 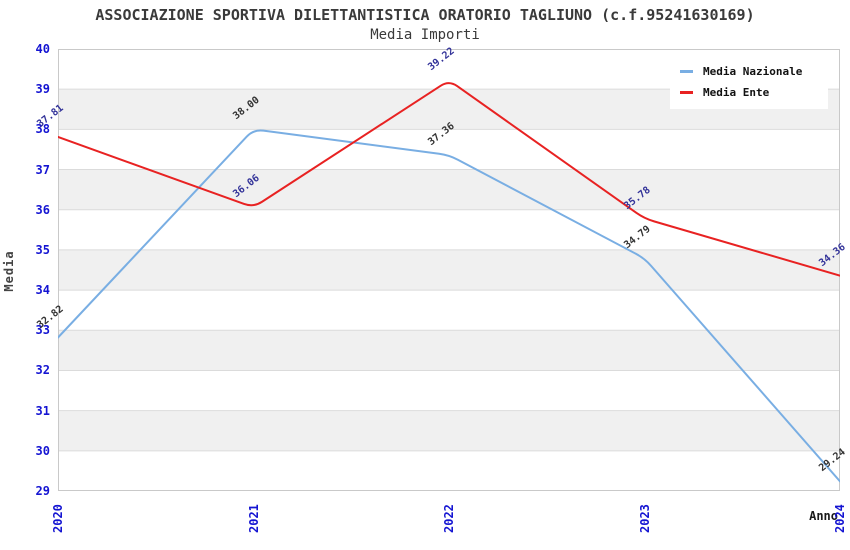 I want to click on y-tick-label: 32, so click(x=42, y=370).